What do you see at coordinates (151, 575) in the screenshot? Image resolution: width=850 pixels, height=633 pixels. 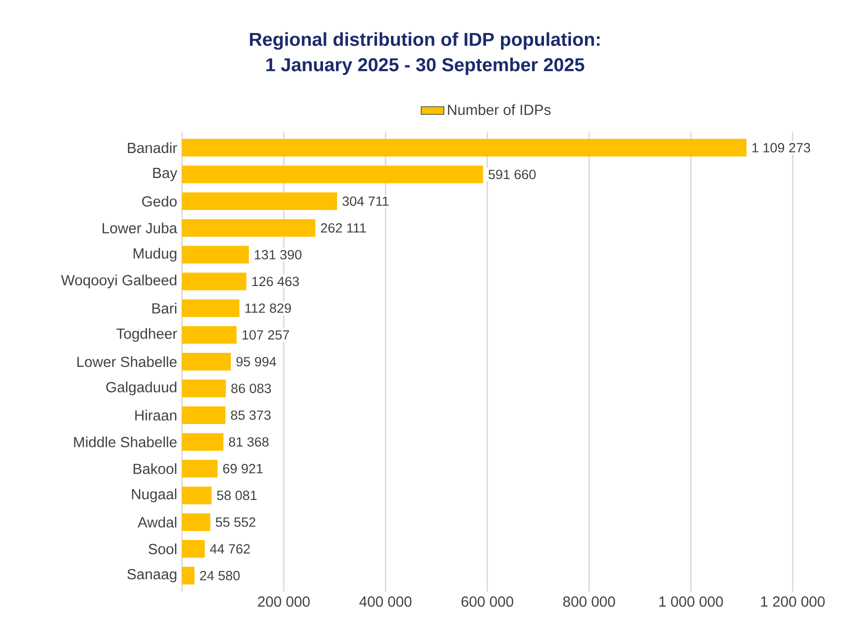 I see `y-tick-label: Sanaag` at bounding box center [151, 575].